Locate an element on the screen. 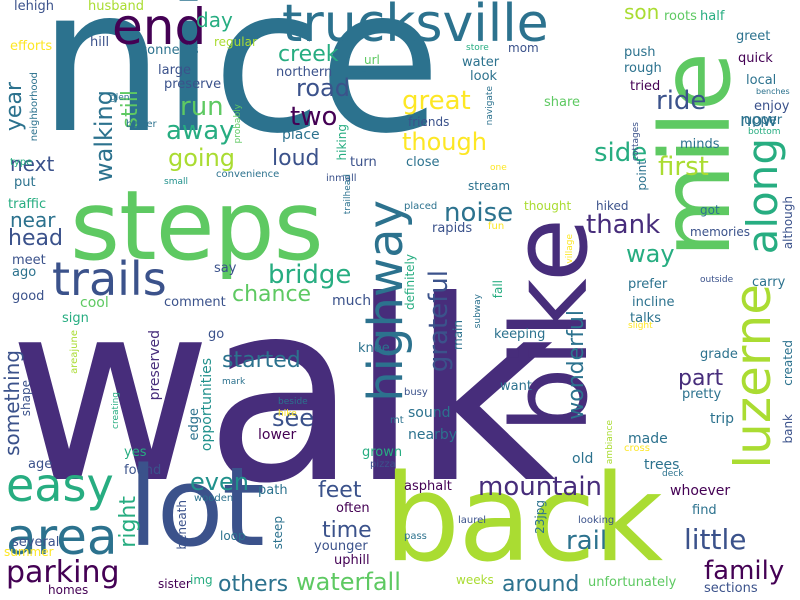 The width and height of the screenshot is (800, 600). word-bottom: bottom is located at coordinates (764, 132).